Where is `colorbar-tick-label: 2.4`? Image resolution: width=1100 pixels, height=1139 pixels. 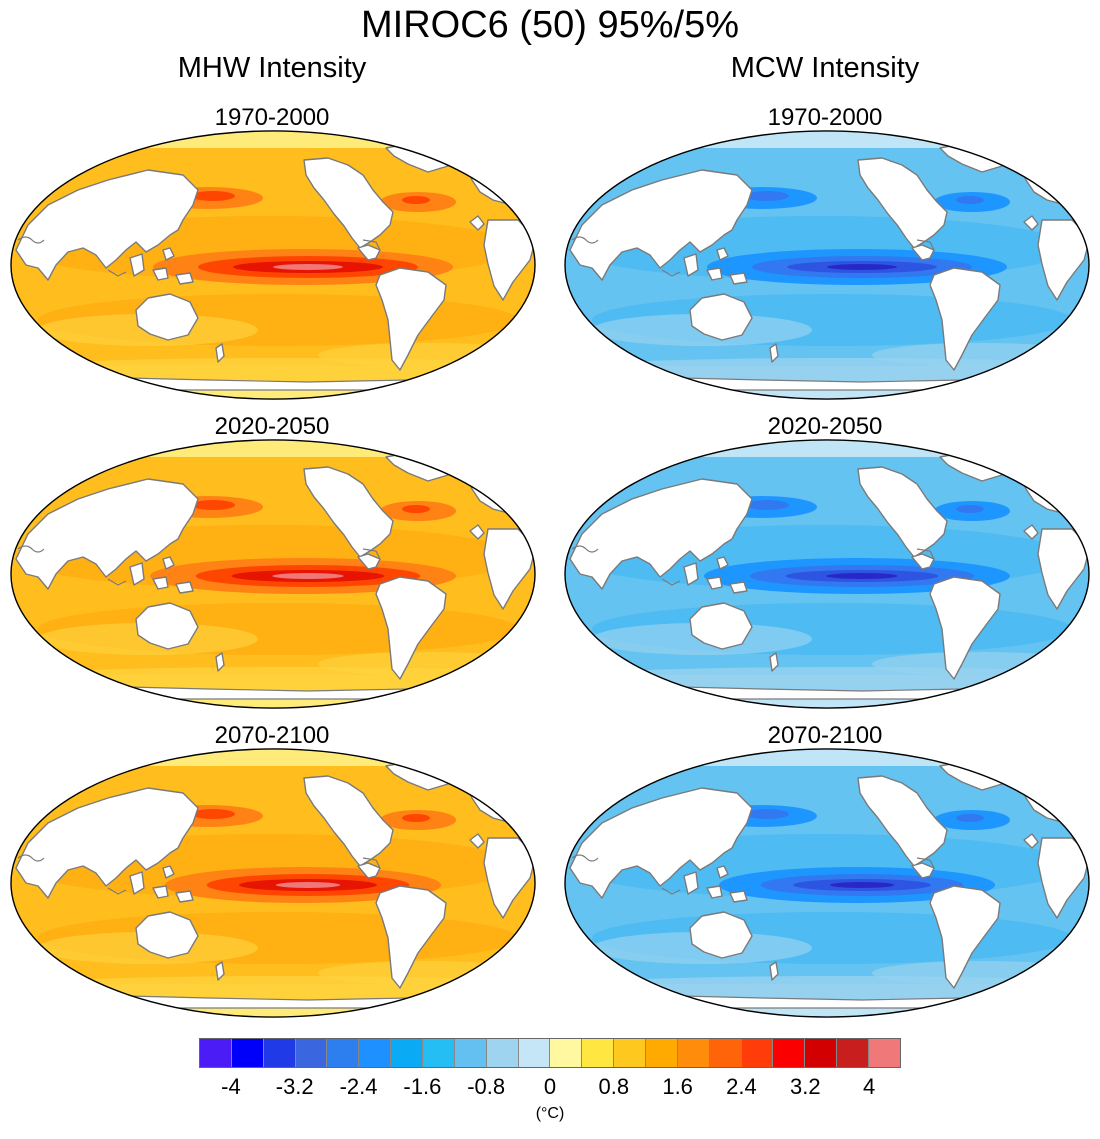
colorbar-tick-label: 2.4 is located at coordinates (741, 1086).